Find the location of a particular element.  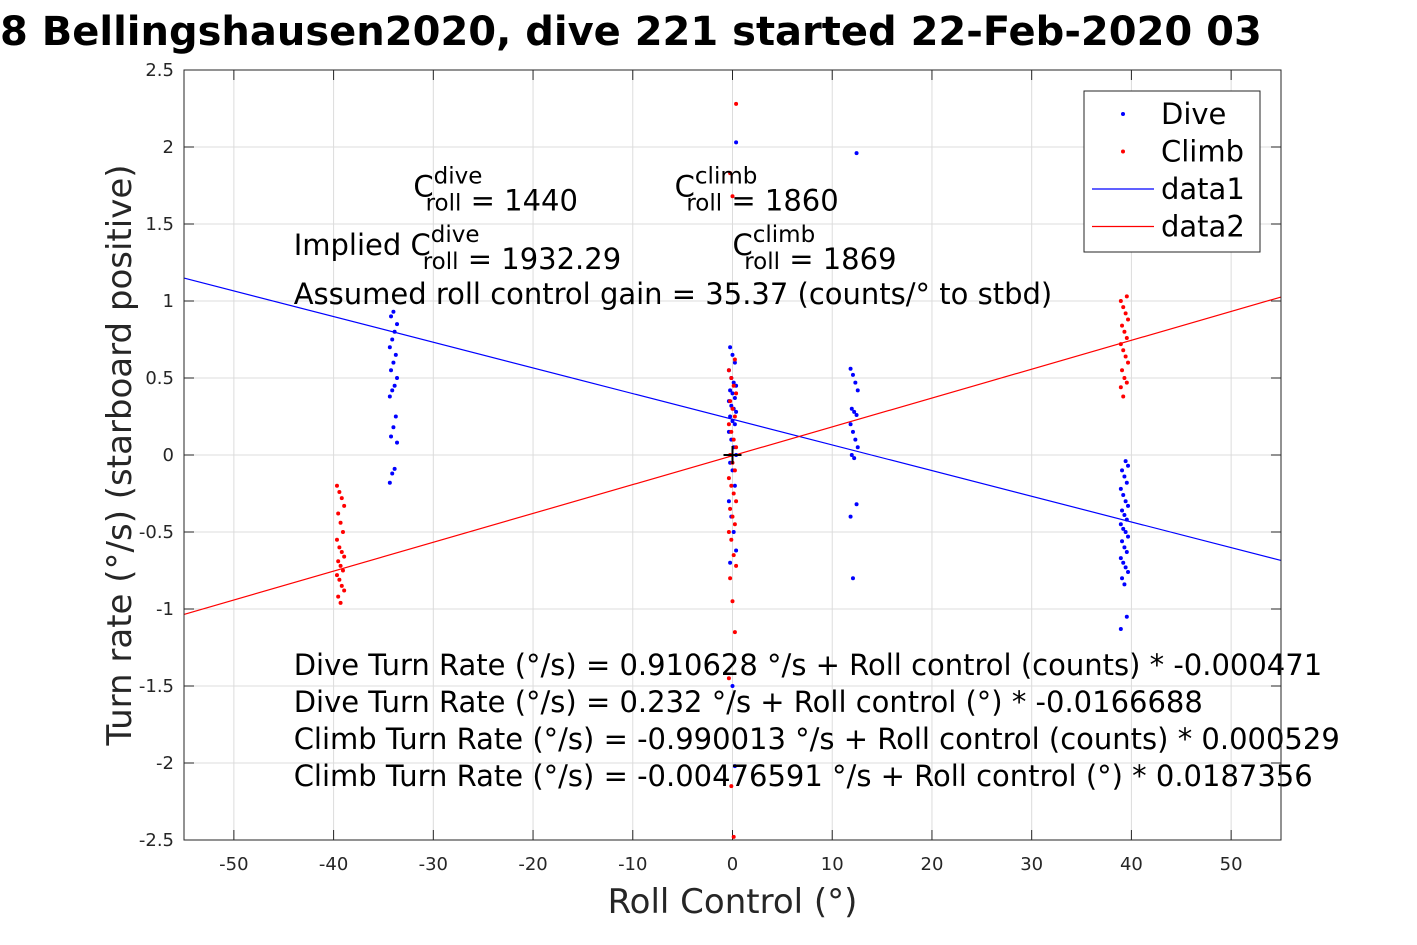

y-tick-label: 2 is located at coordinates (168, 147).